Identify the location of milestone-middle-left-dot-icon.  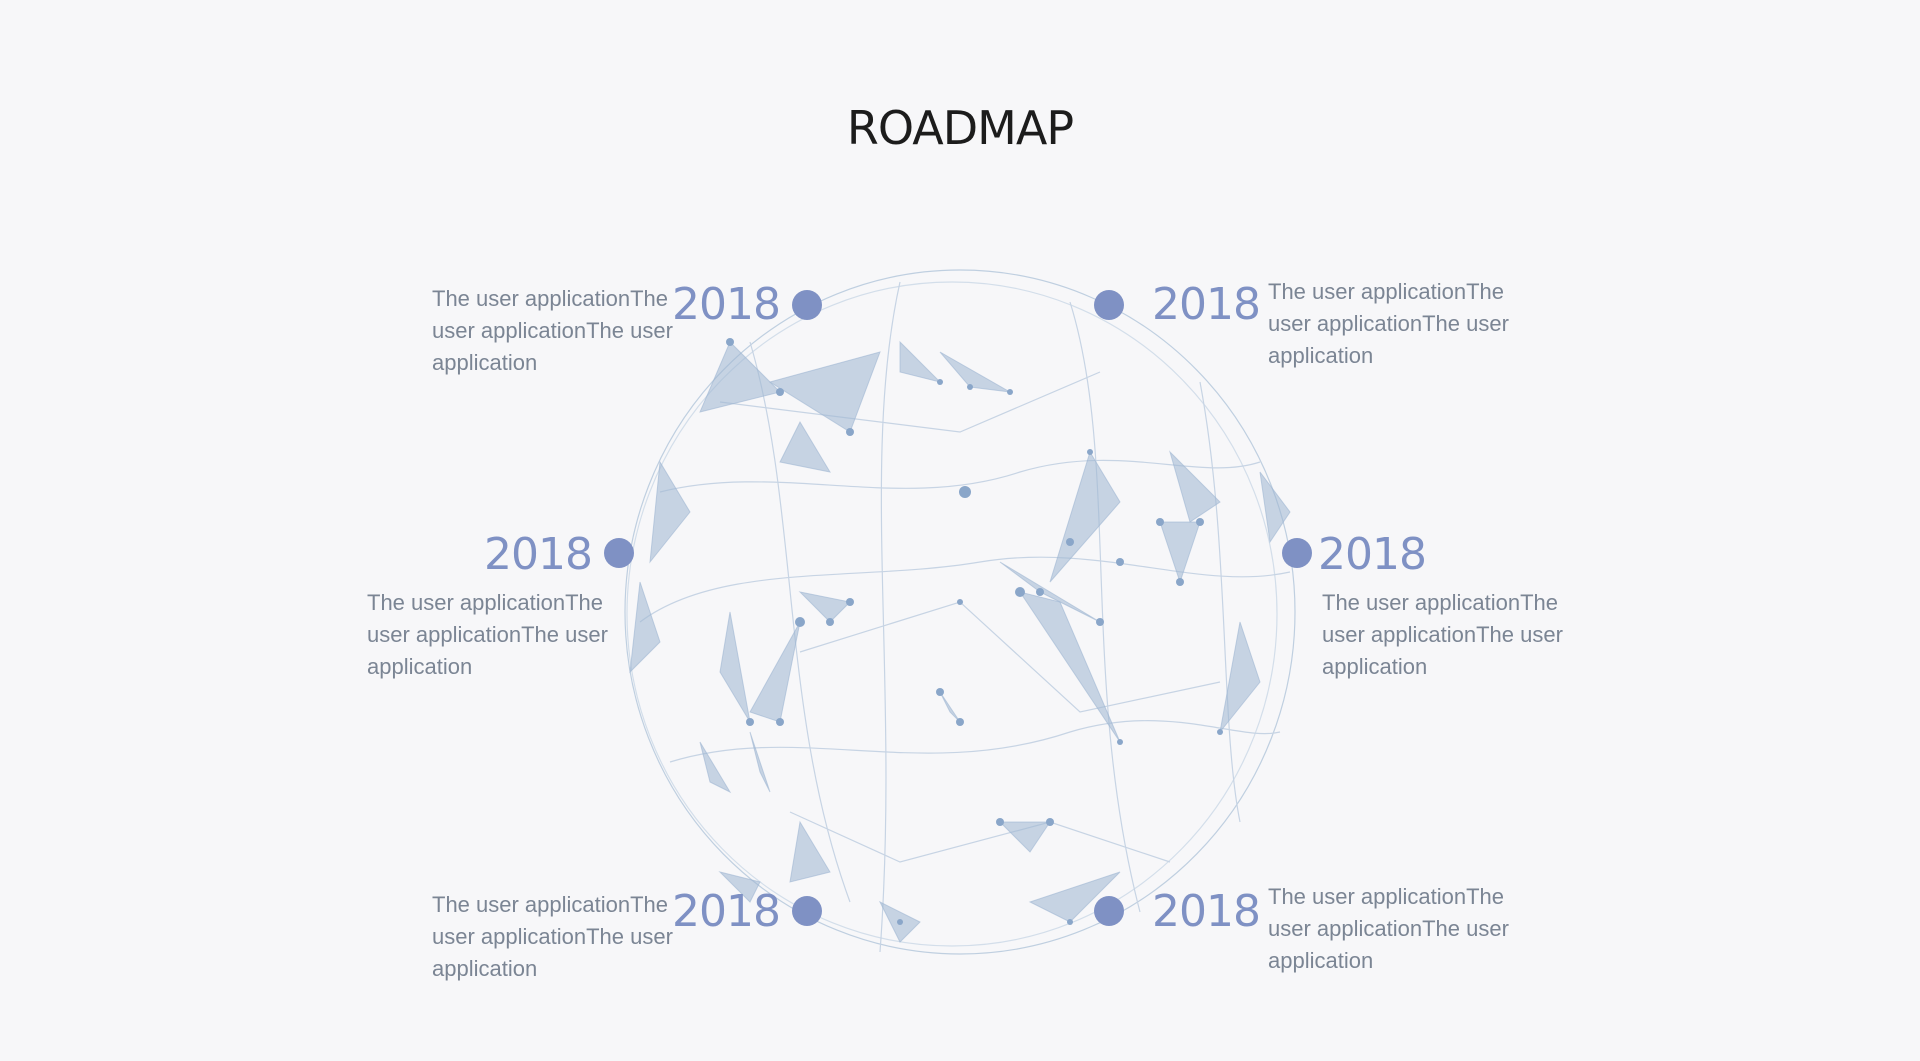
(619, 553).